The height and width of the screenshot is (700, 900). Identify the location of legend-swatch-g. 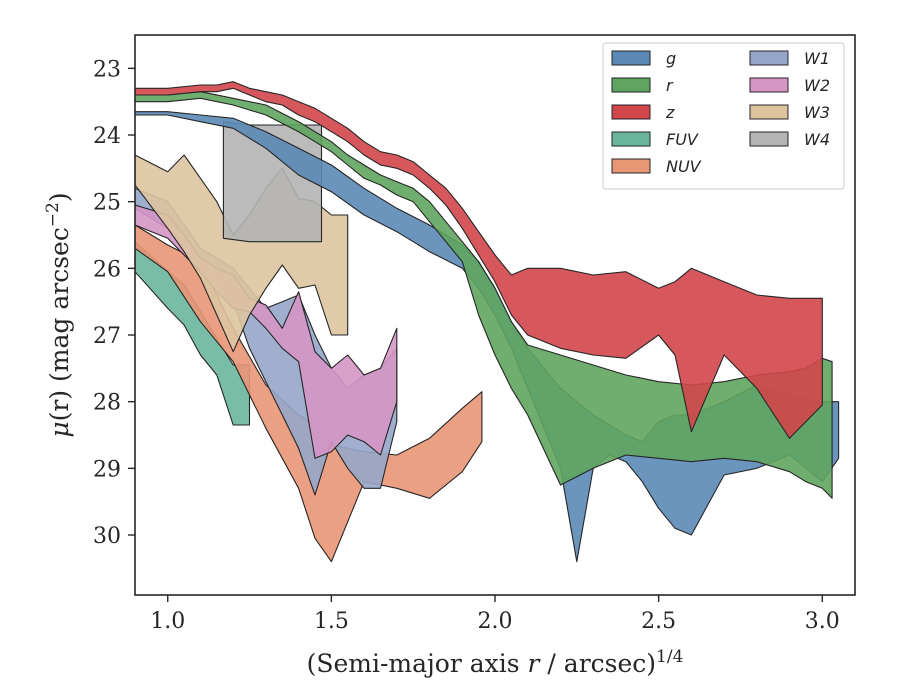
(631, 58).